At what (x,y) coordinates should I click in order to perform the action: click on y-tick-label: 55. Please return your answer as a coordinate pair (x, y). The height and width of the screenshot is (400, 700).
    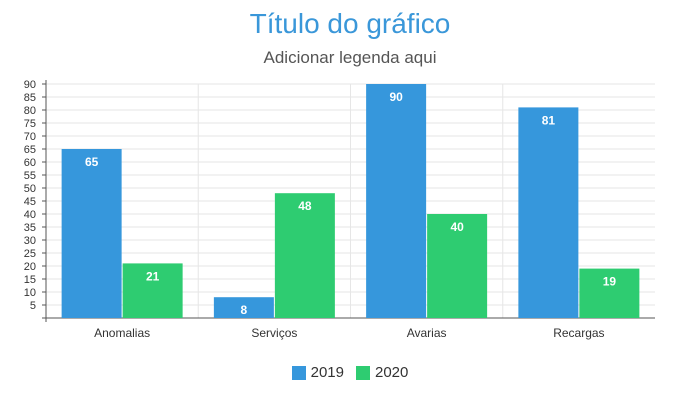
    Looking at the image, I should click on (30, 176).